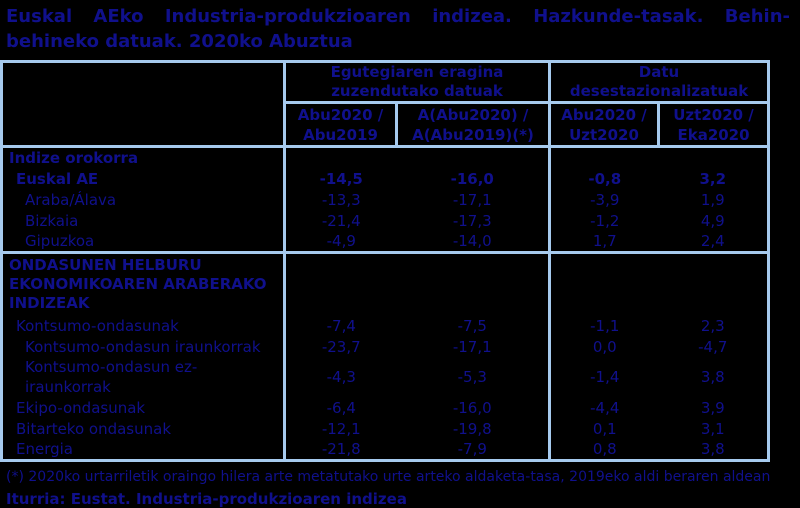  What do you see at coordinates (385, 428) in the screenshot?
I see `table-row: Bitarteko ondasunak -12,1 -19,8 0,1 3,1` at bounding box center [385, 428].